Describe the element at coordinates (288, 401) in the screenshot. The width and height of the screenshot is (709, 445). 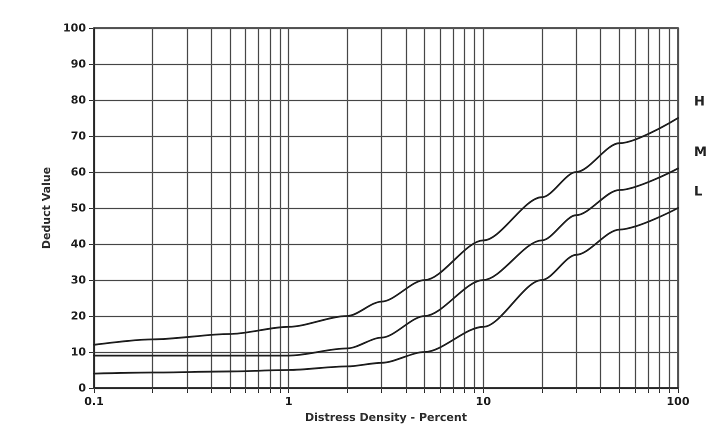
I see `x-tick-label: 1` at that location.